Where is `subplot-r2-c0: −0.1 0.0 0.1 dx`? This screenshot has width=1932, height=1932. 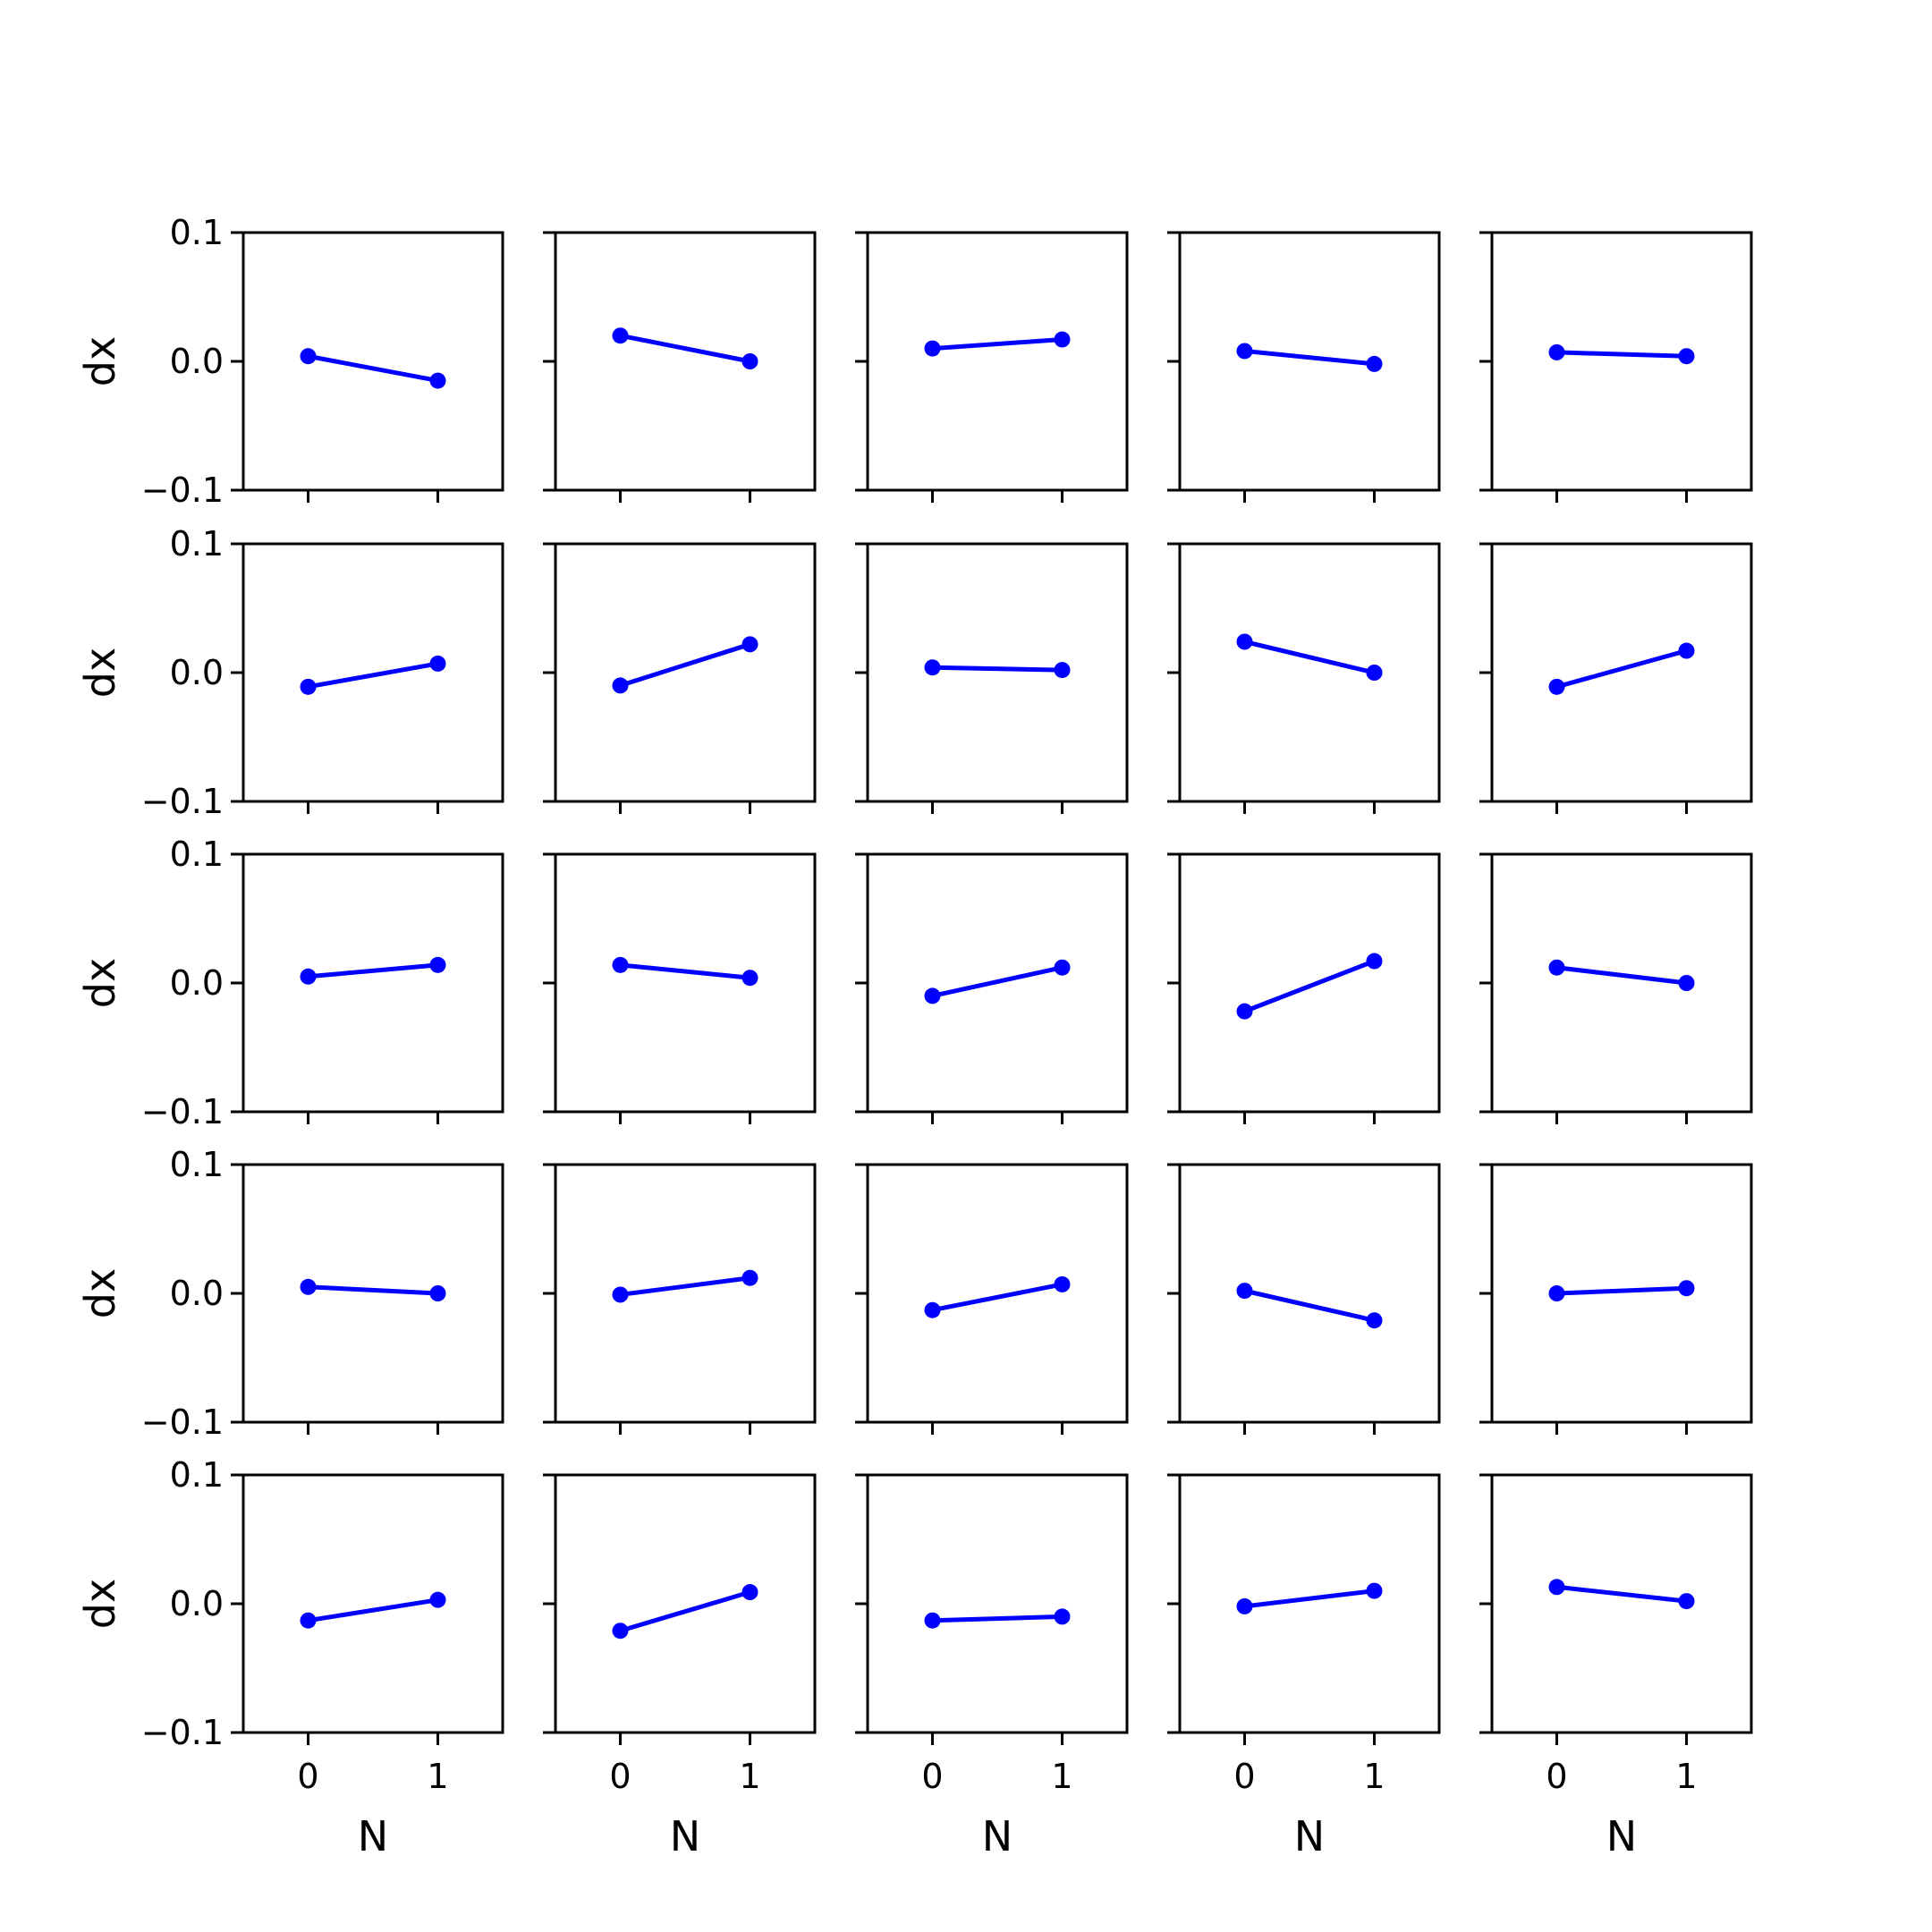
subplot-r2-c0: −0.1 0.0 0.1 dx is located at coordinates (290, 983).